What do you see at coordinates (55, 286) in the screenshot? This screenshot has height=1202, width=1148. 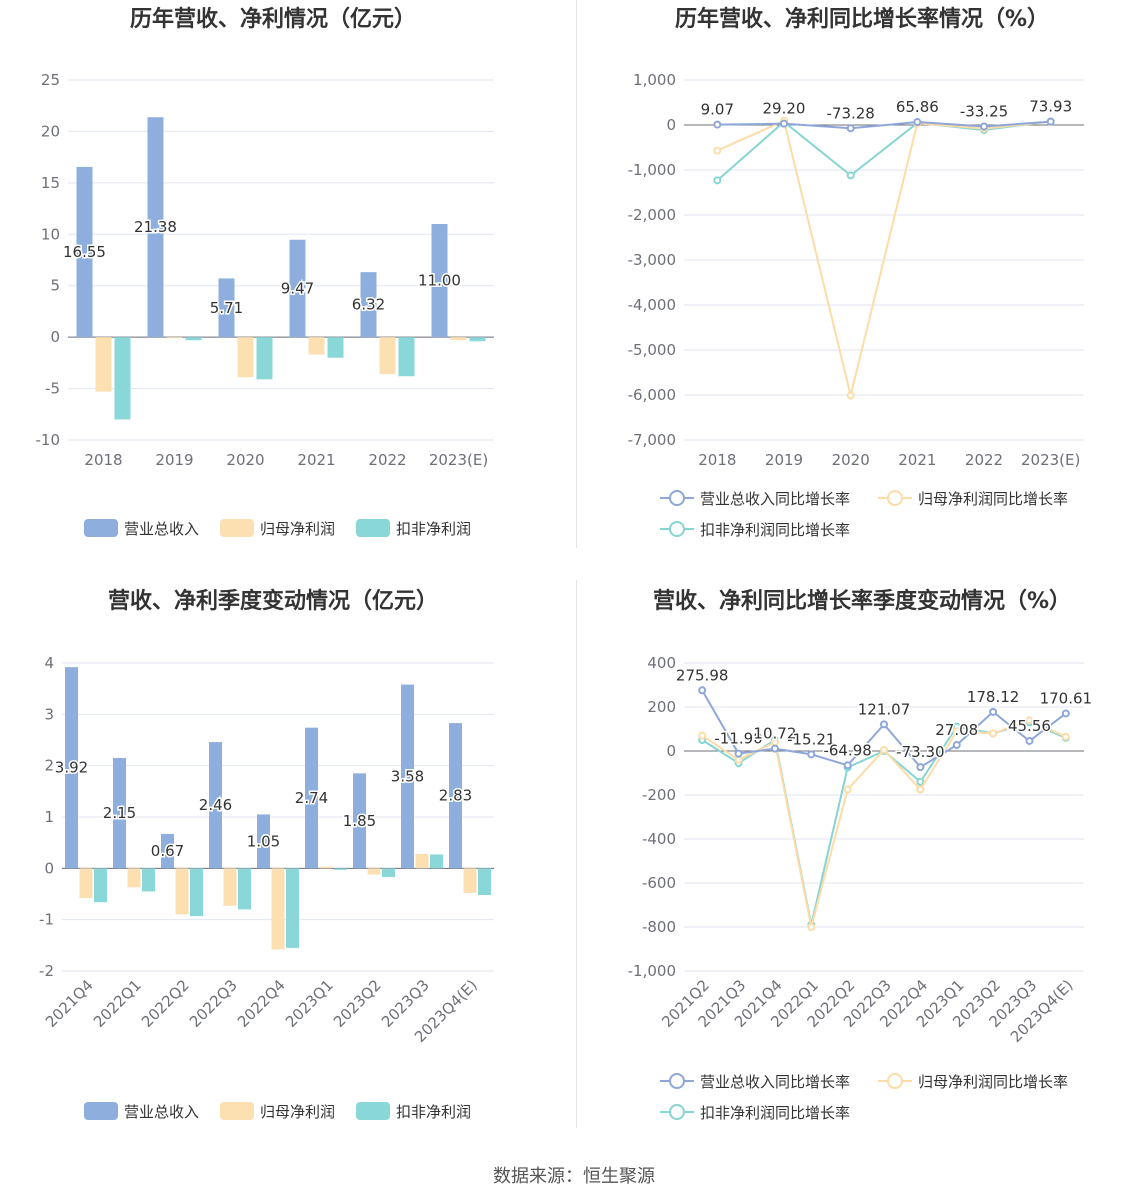 I see `y-tick-label: 5` at bounding box center [55, 286].